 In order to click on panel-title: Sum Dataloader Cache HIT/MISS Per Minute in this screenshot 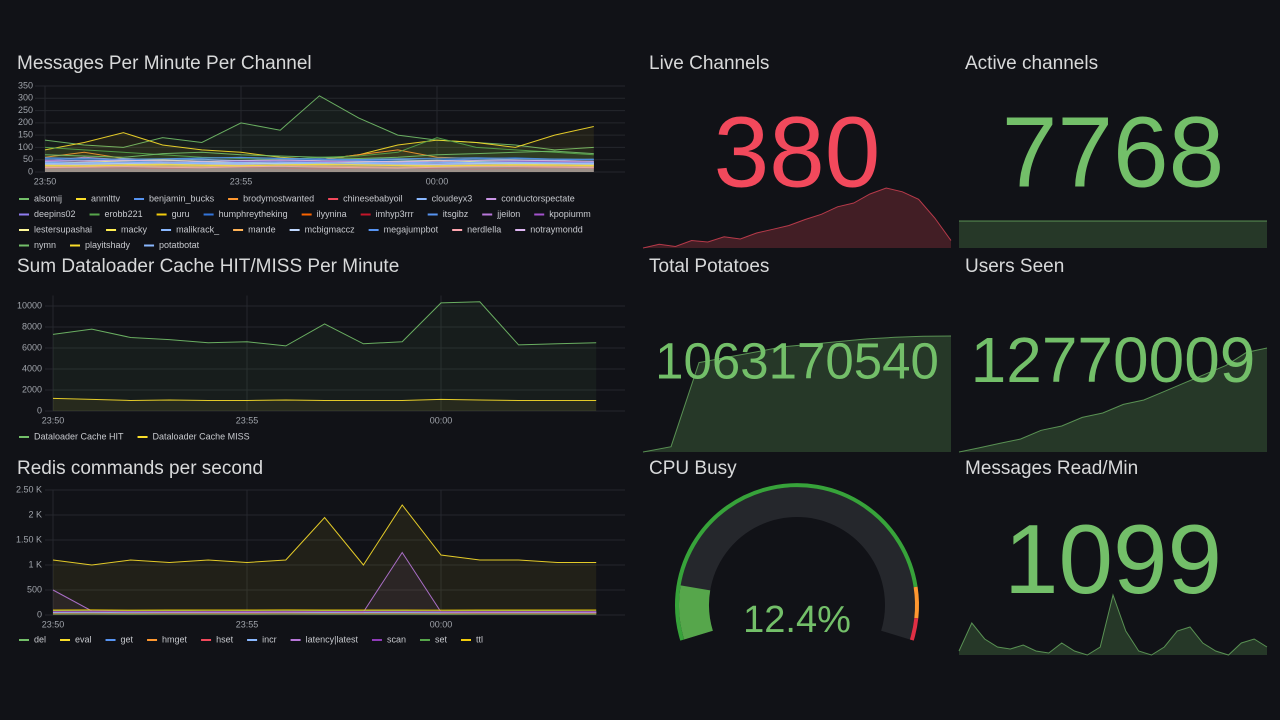, I will do `click(208, 266)`.